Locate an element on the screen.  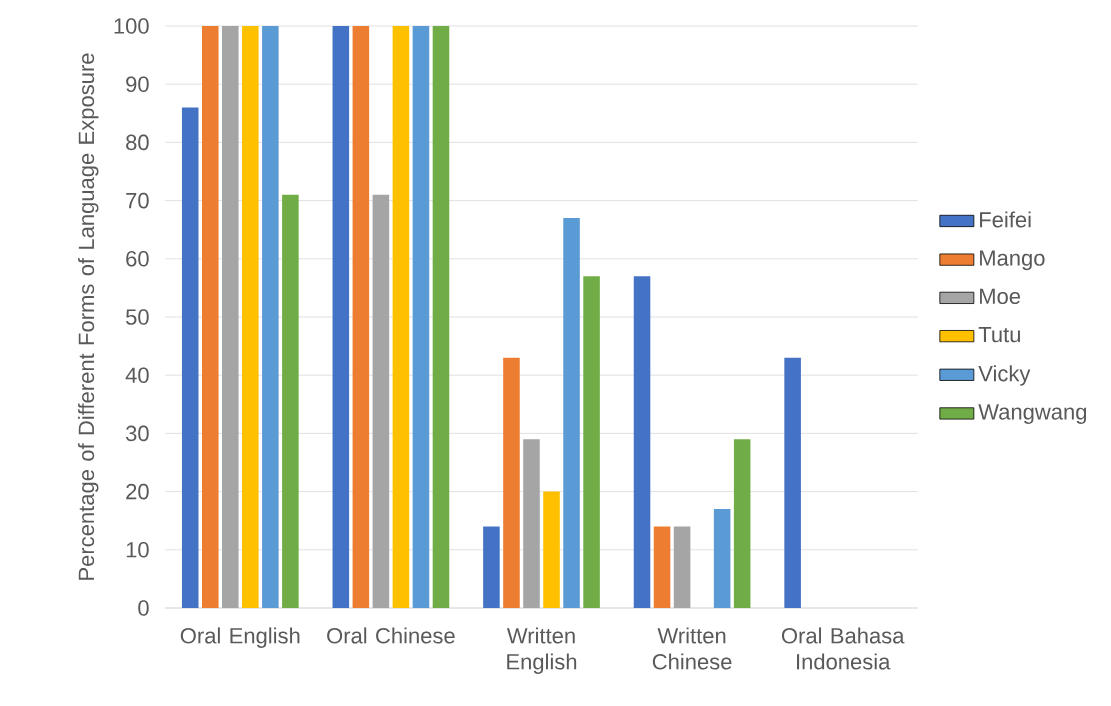
y-tick-label: 60 is located at coordinates (137, 258).